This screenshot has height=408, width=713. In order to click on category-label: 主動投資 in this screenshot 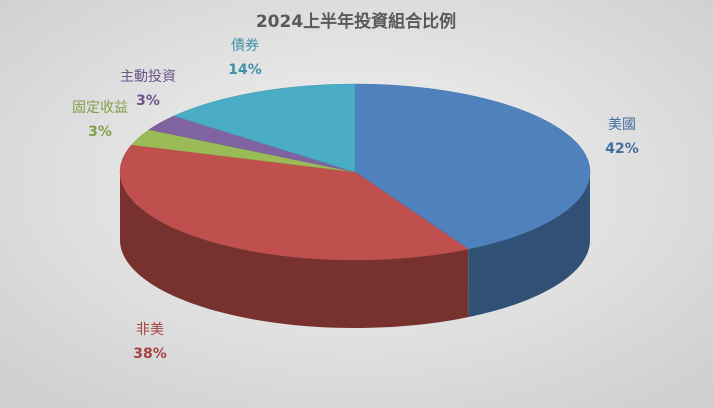, I will do `click(148, 77)`.